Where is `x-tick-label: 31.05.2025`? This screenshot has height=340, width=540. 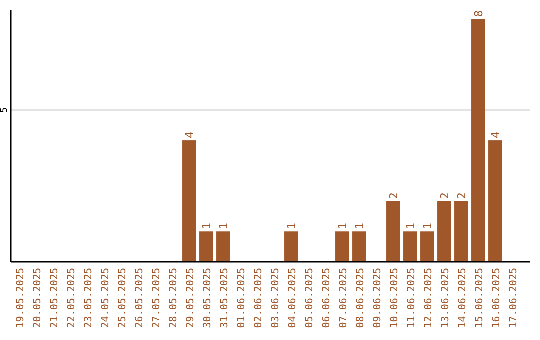 x-tick-label: 31.05.2025 is located at coordinates (225, 298).